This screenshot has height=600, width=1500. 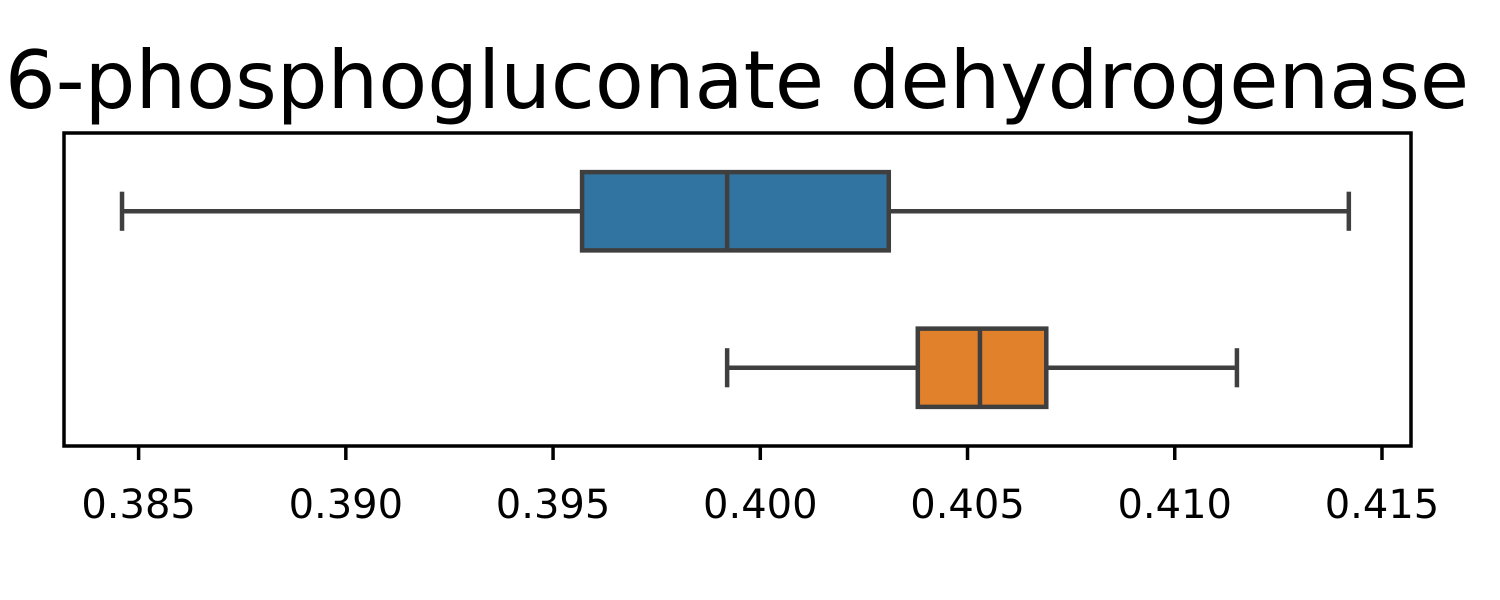 What do you see at coordinates (346, 505) in the screenshot?
I see `x-tick-label: 0.390` at bounding box center [346, 505].